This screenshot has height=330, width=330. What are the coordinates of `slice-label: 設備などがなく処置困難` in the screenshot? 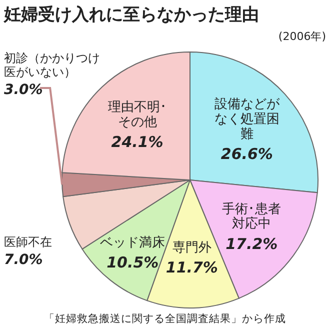 It's located at (247, 119).